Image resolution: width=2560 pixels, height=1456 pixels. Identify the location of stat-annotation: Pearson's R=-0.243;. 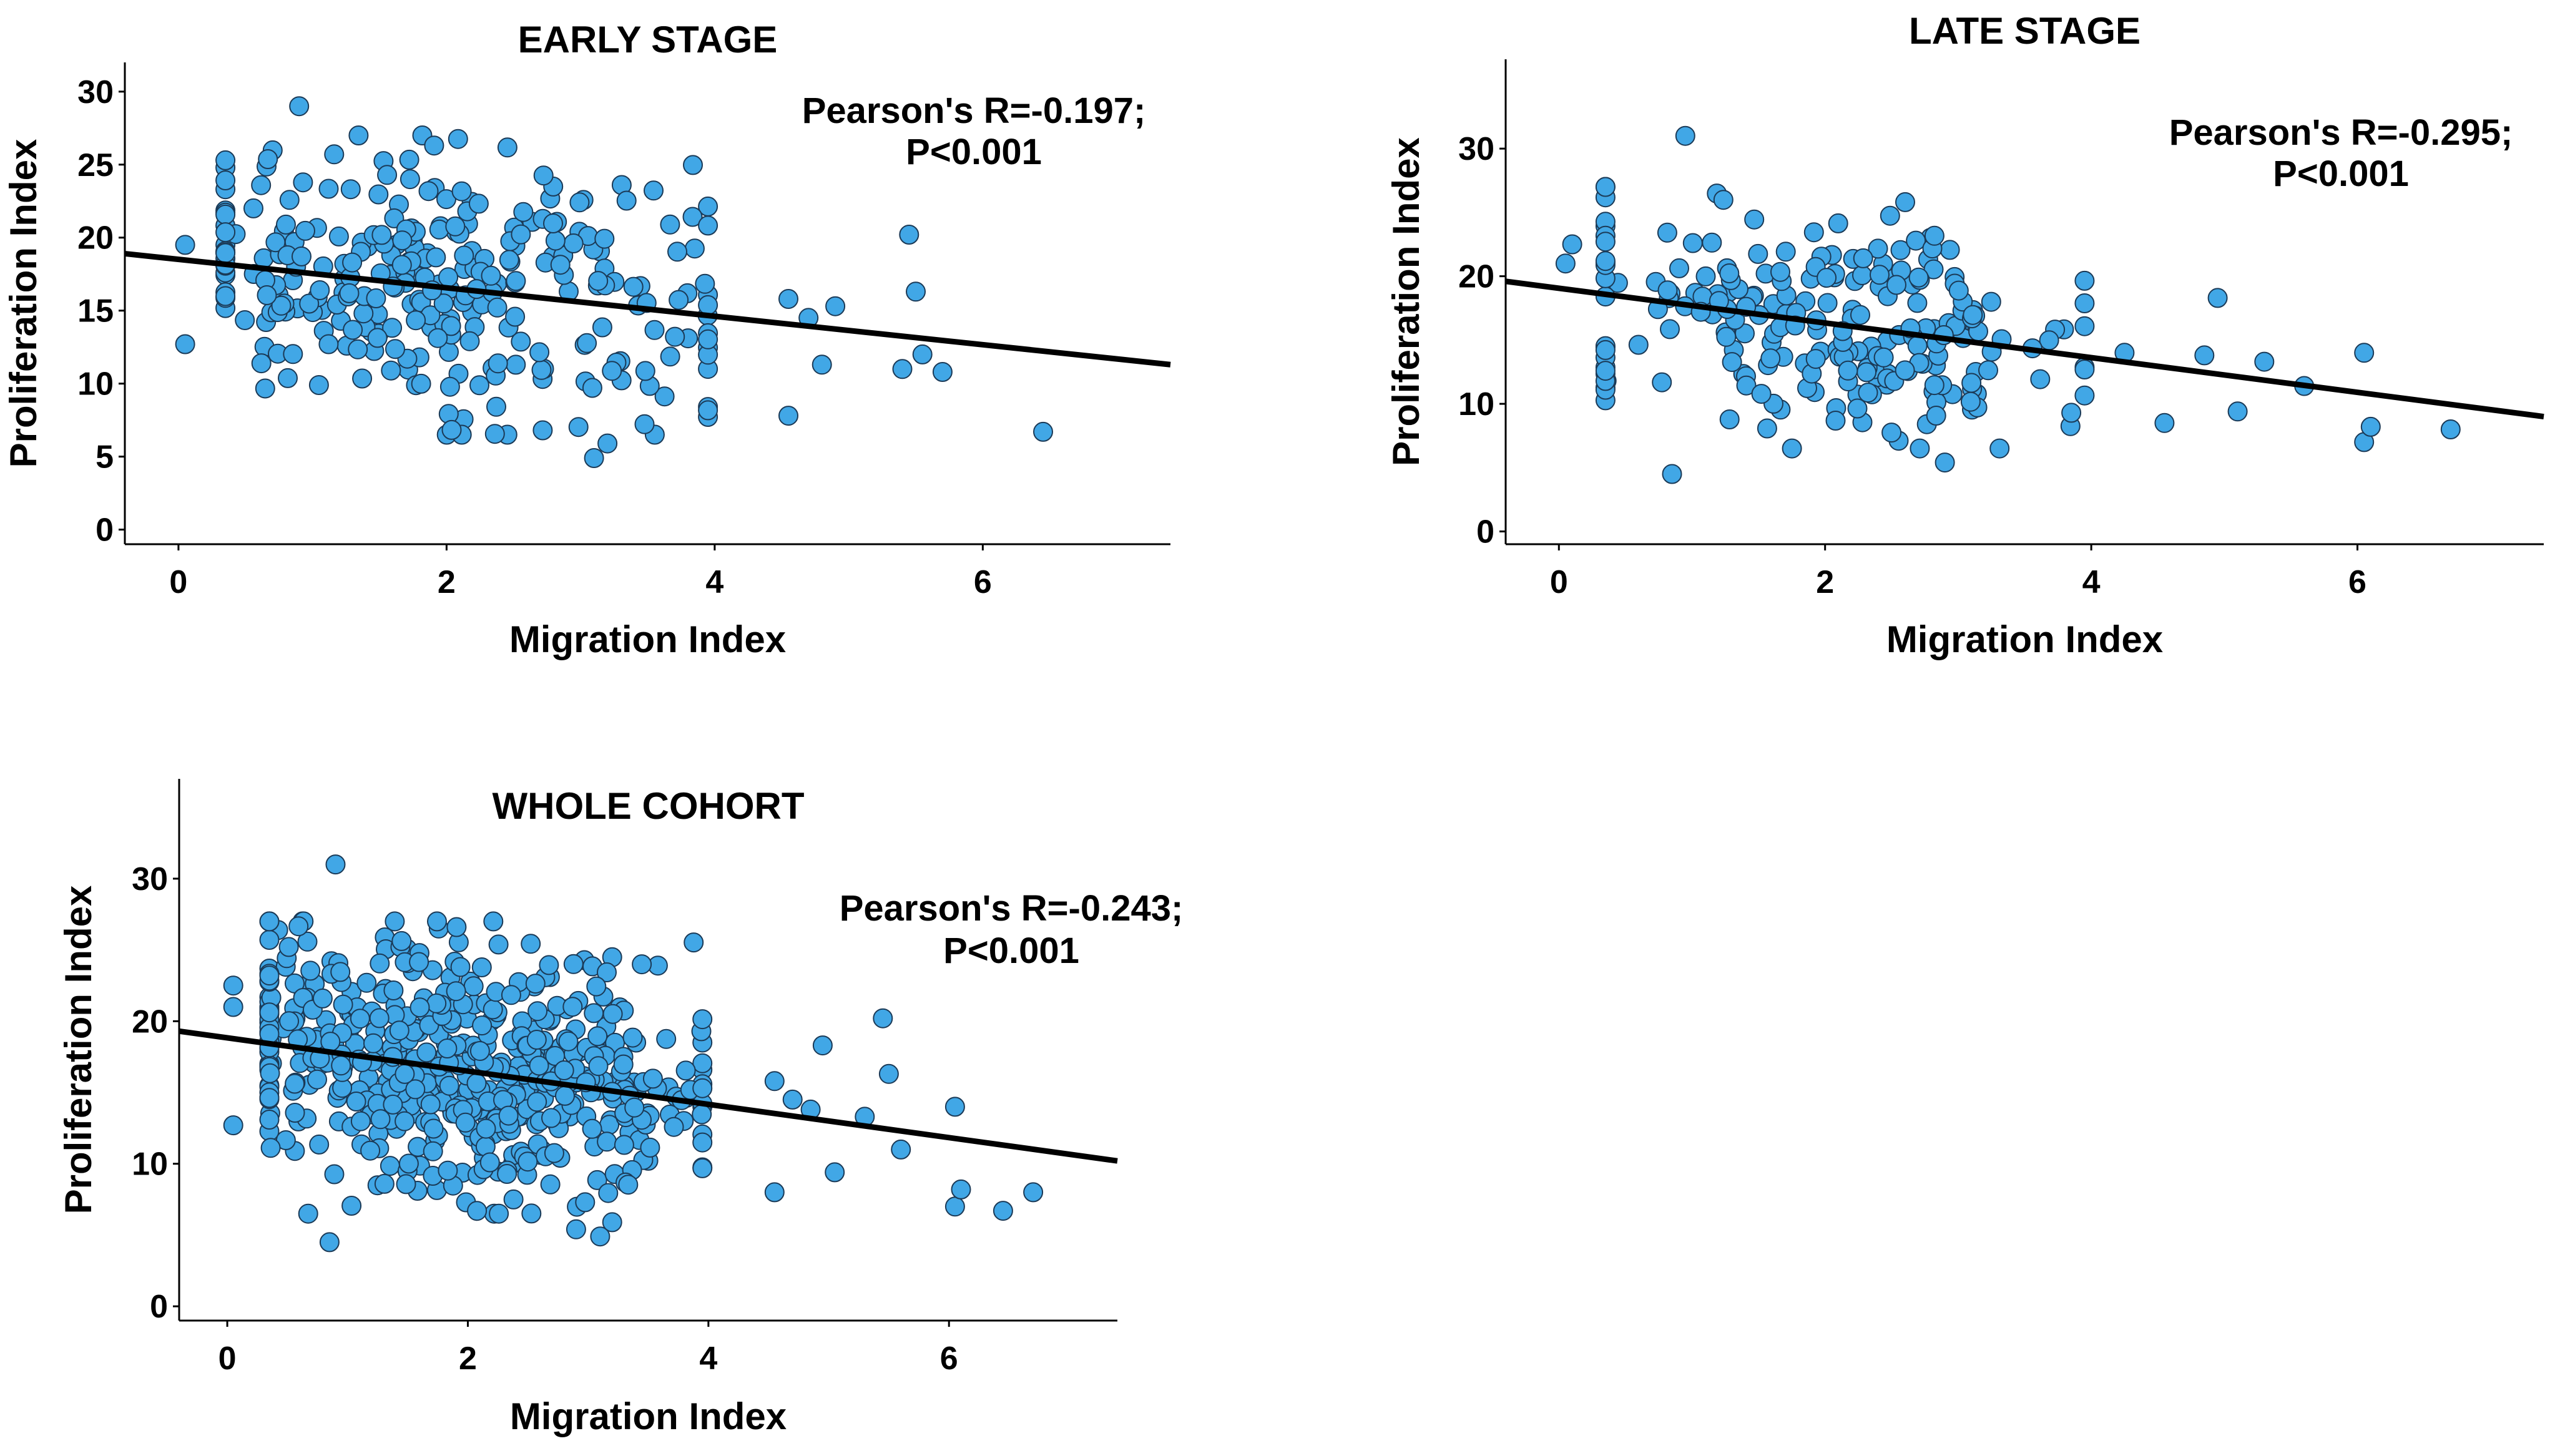
(1012, 908).